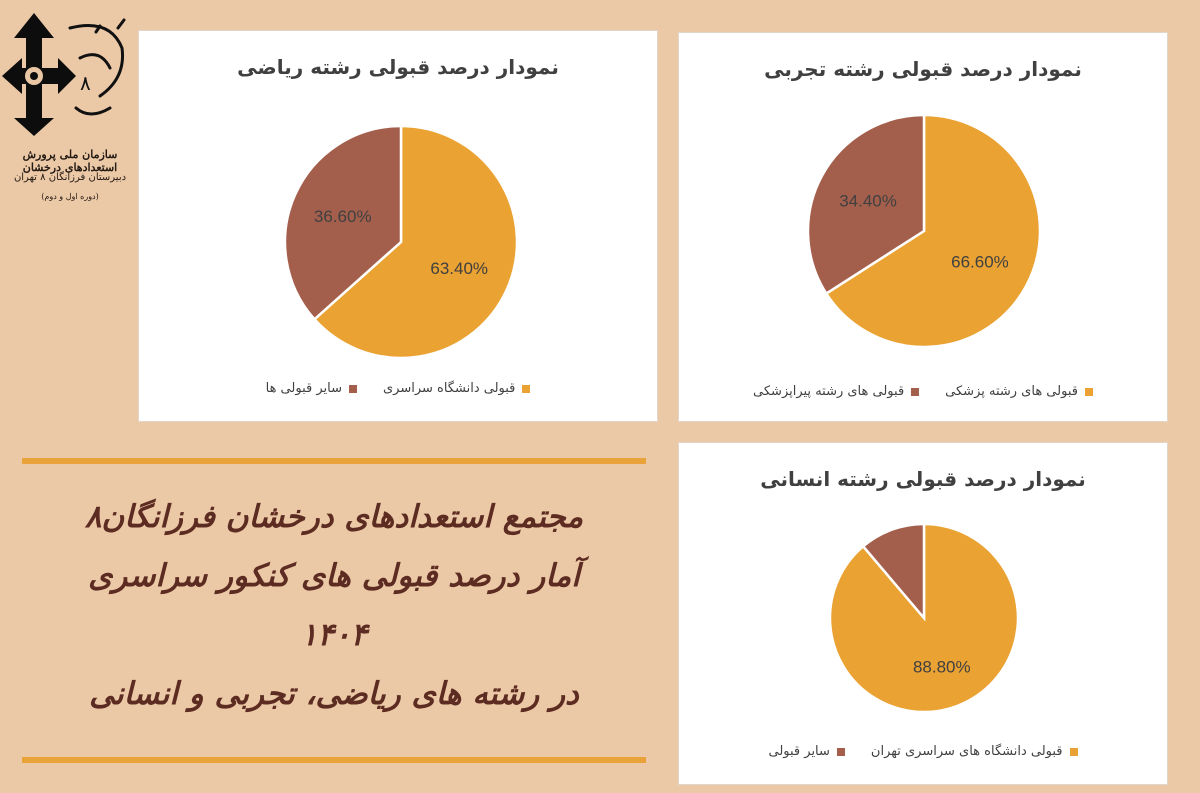  I want to click on svg-text: ۸, so click(85, 83).